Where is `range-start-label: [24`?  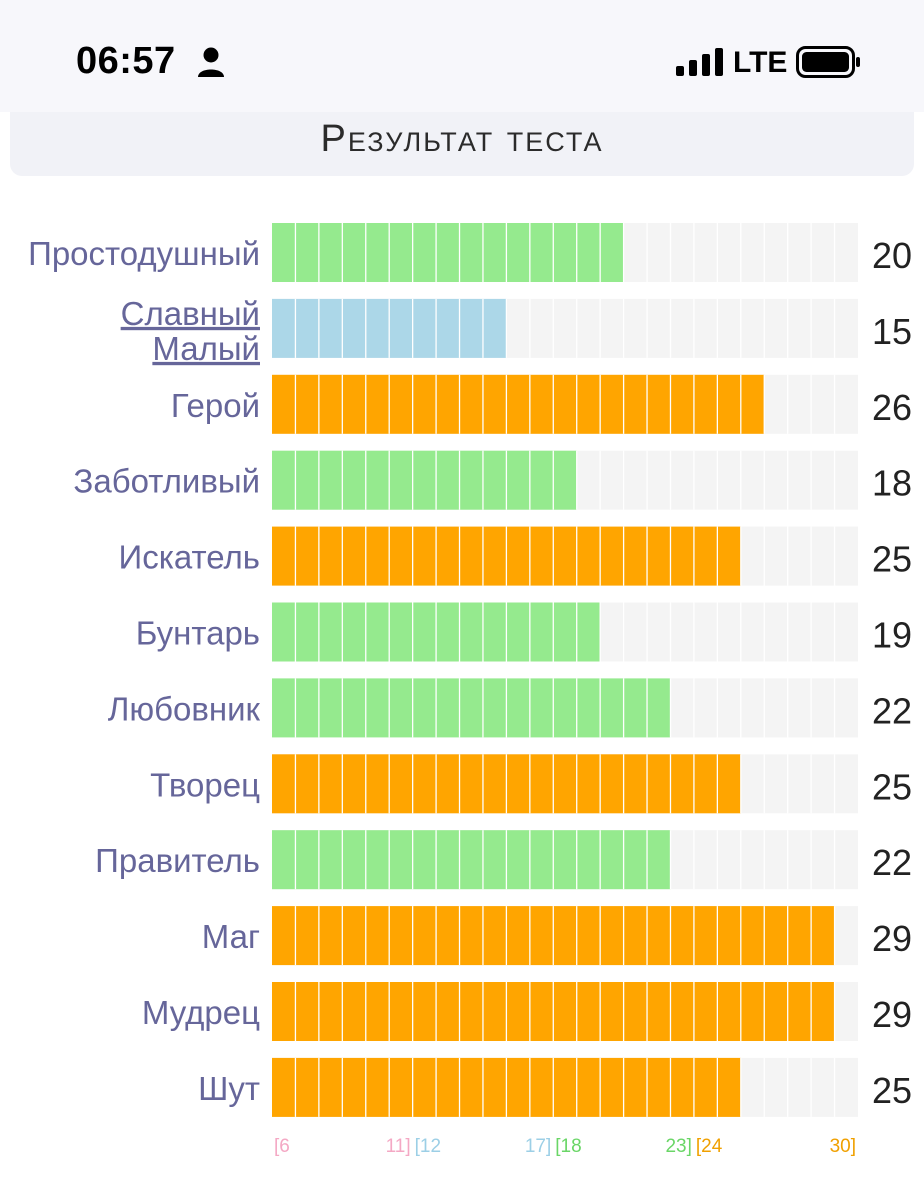
range-start-label: [24 is located at coordinates (709, 1146).